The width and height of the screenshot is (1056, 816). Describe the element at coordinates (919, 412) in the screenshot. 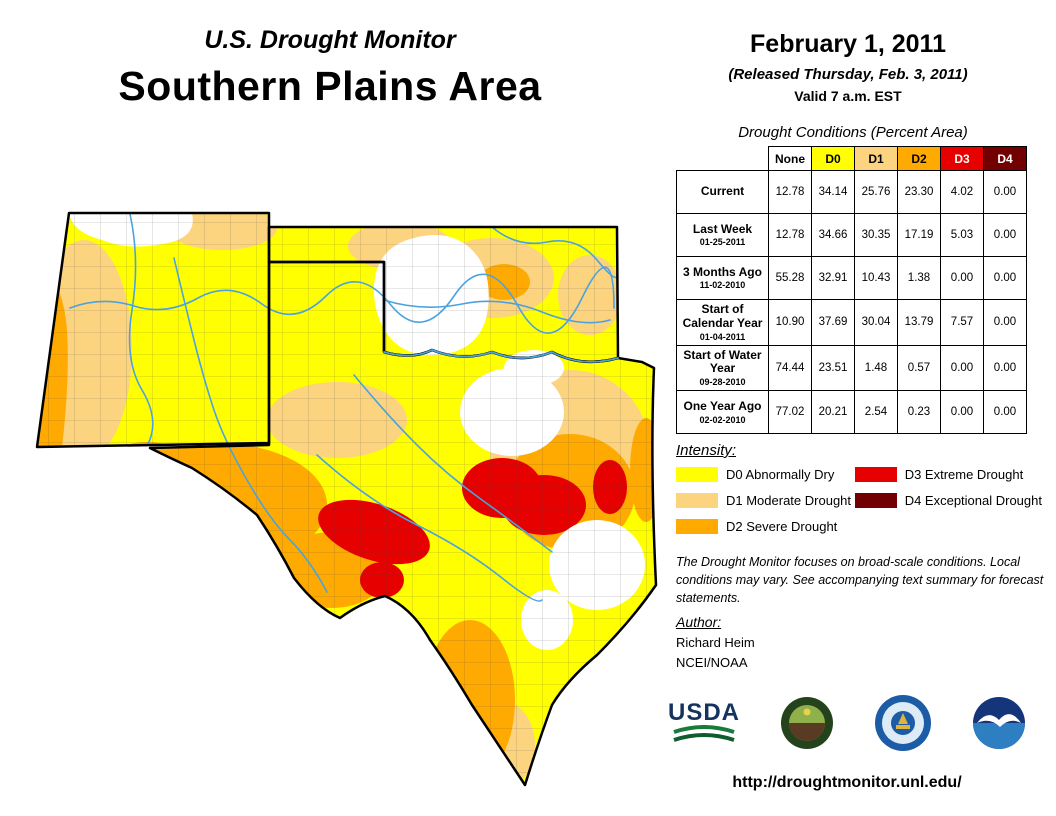

I see `cell: 0.23` at that location.